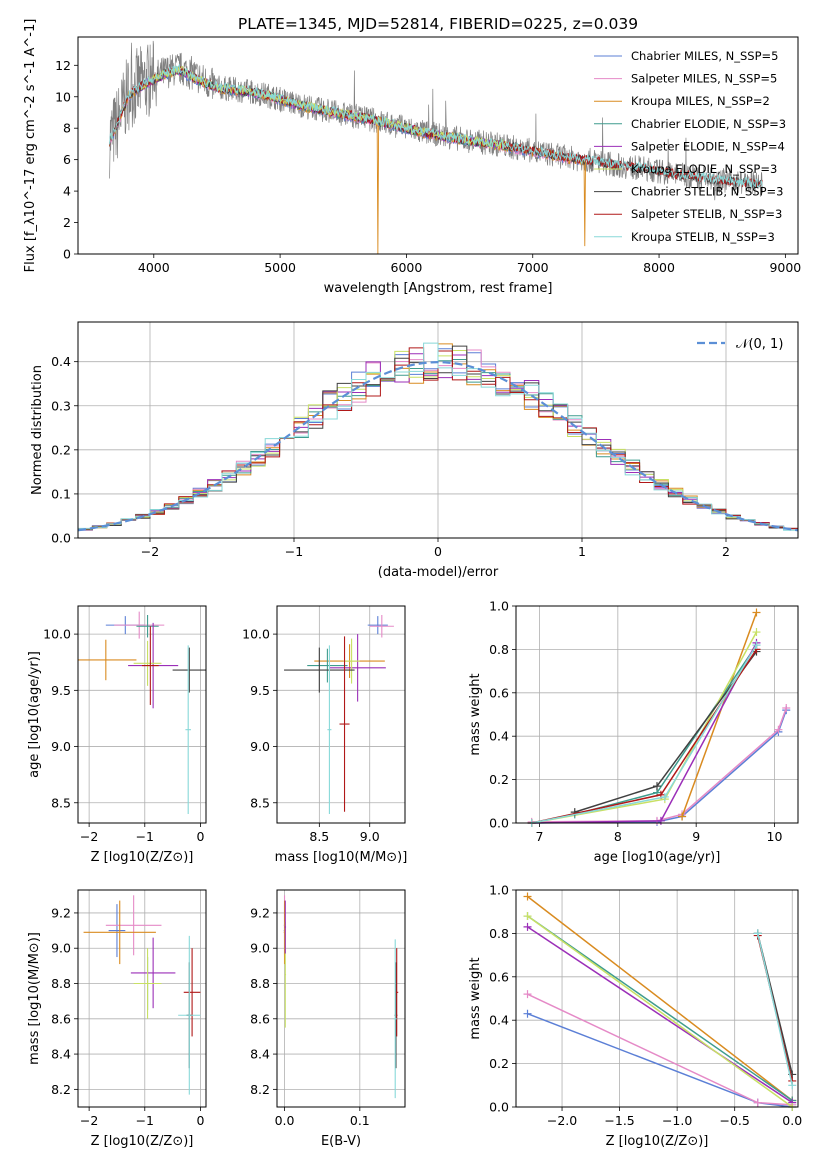 The width and height of the screenshot is (819, 1170). What do you see at coordinates (700, 101) in the screenshot?
I see `legend-label: Kroupa MILES, N_SSP=2` at bounding box center [700, 101].